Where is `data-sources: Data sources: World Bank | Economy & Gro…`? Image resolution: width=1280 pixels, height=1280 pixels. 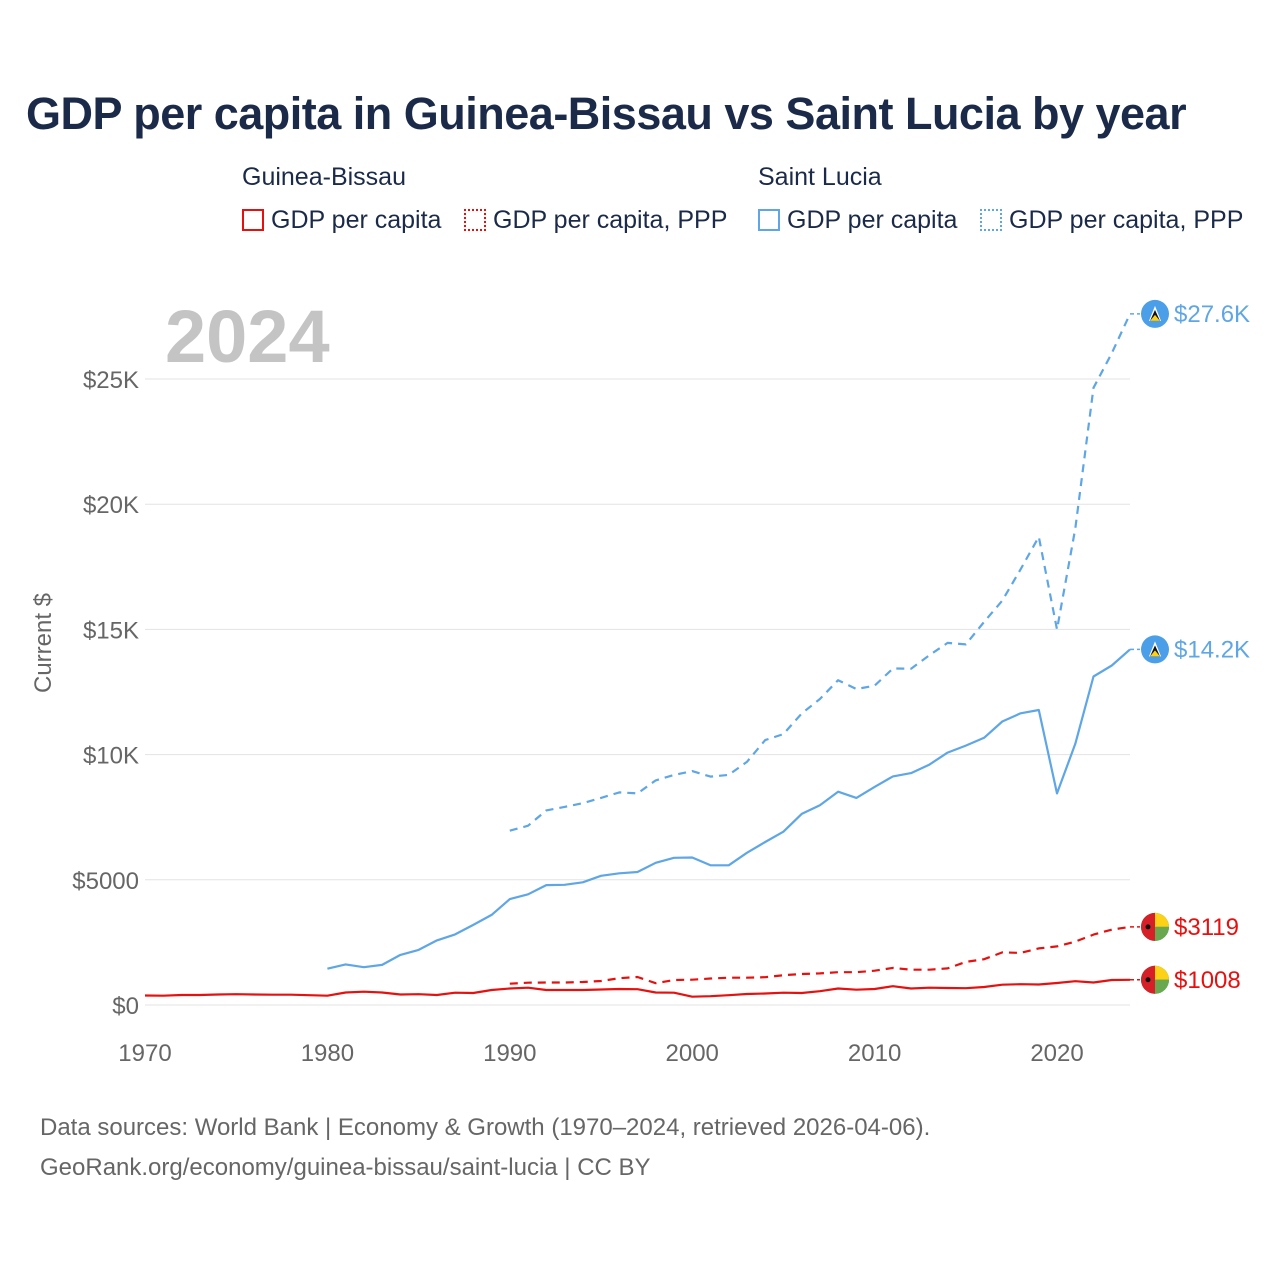
data-sources: Data sources: World Bank | Economy & Gro… is located at coordinates (485, 1148).